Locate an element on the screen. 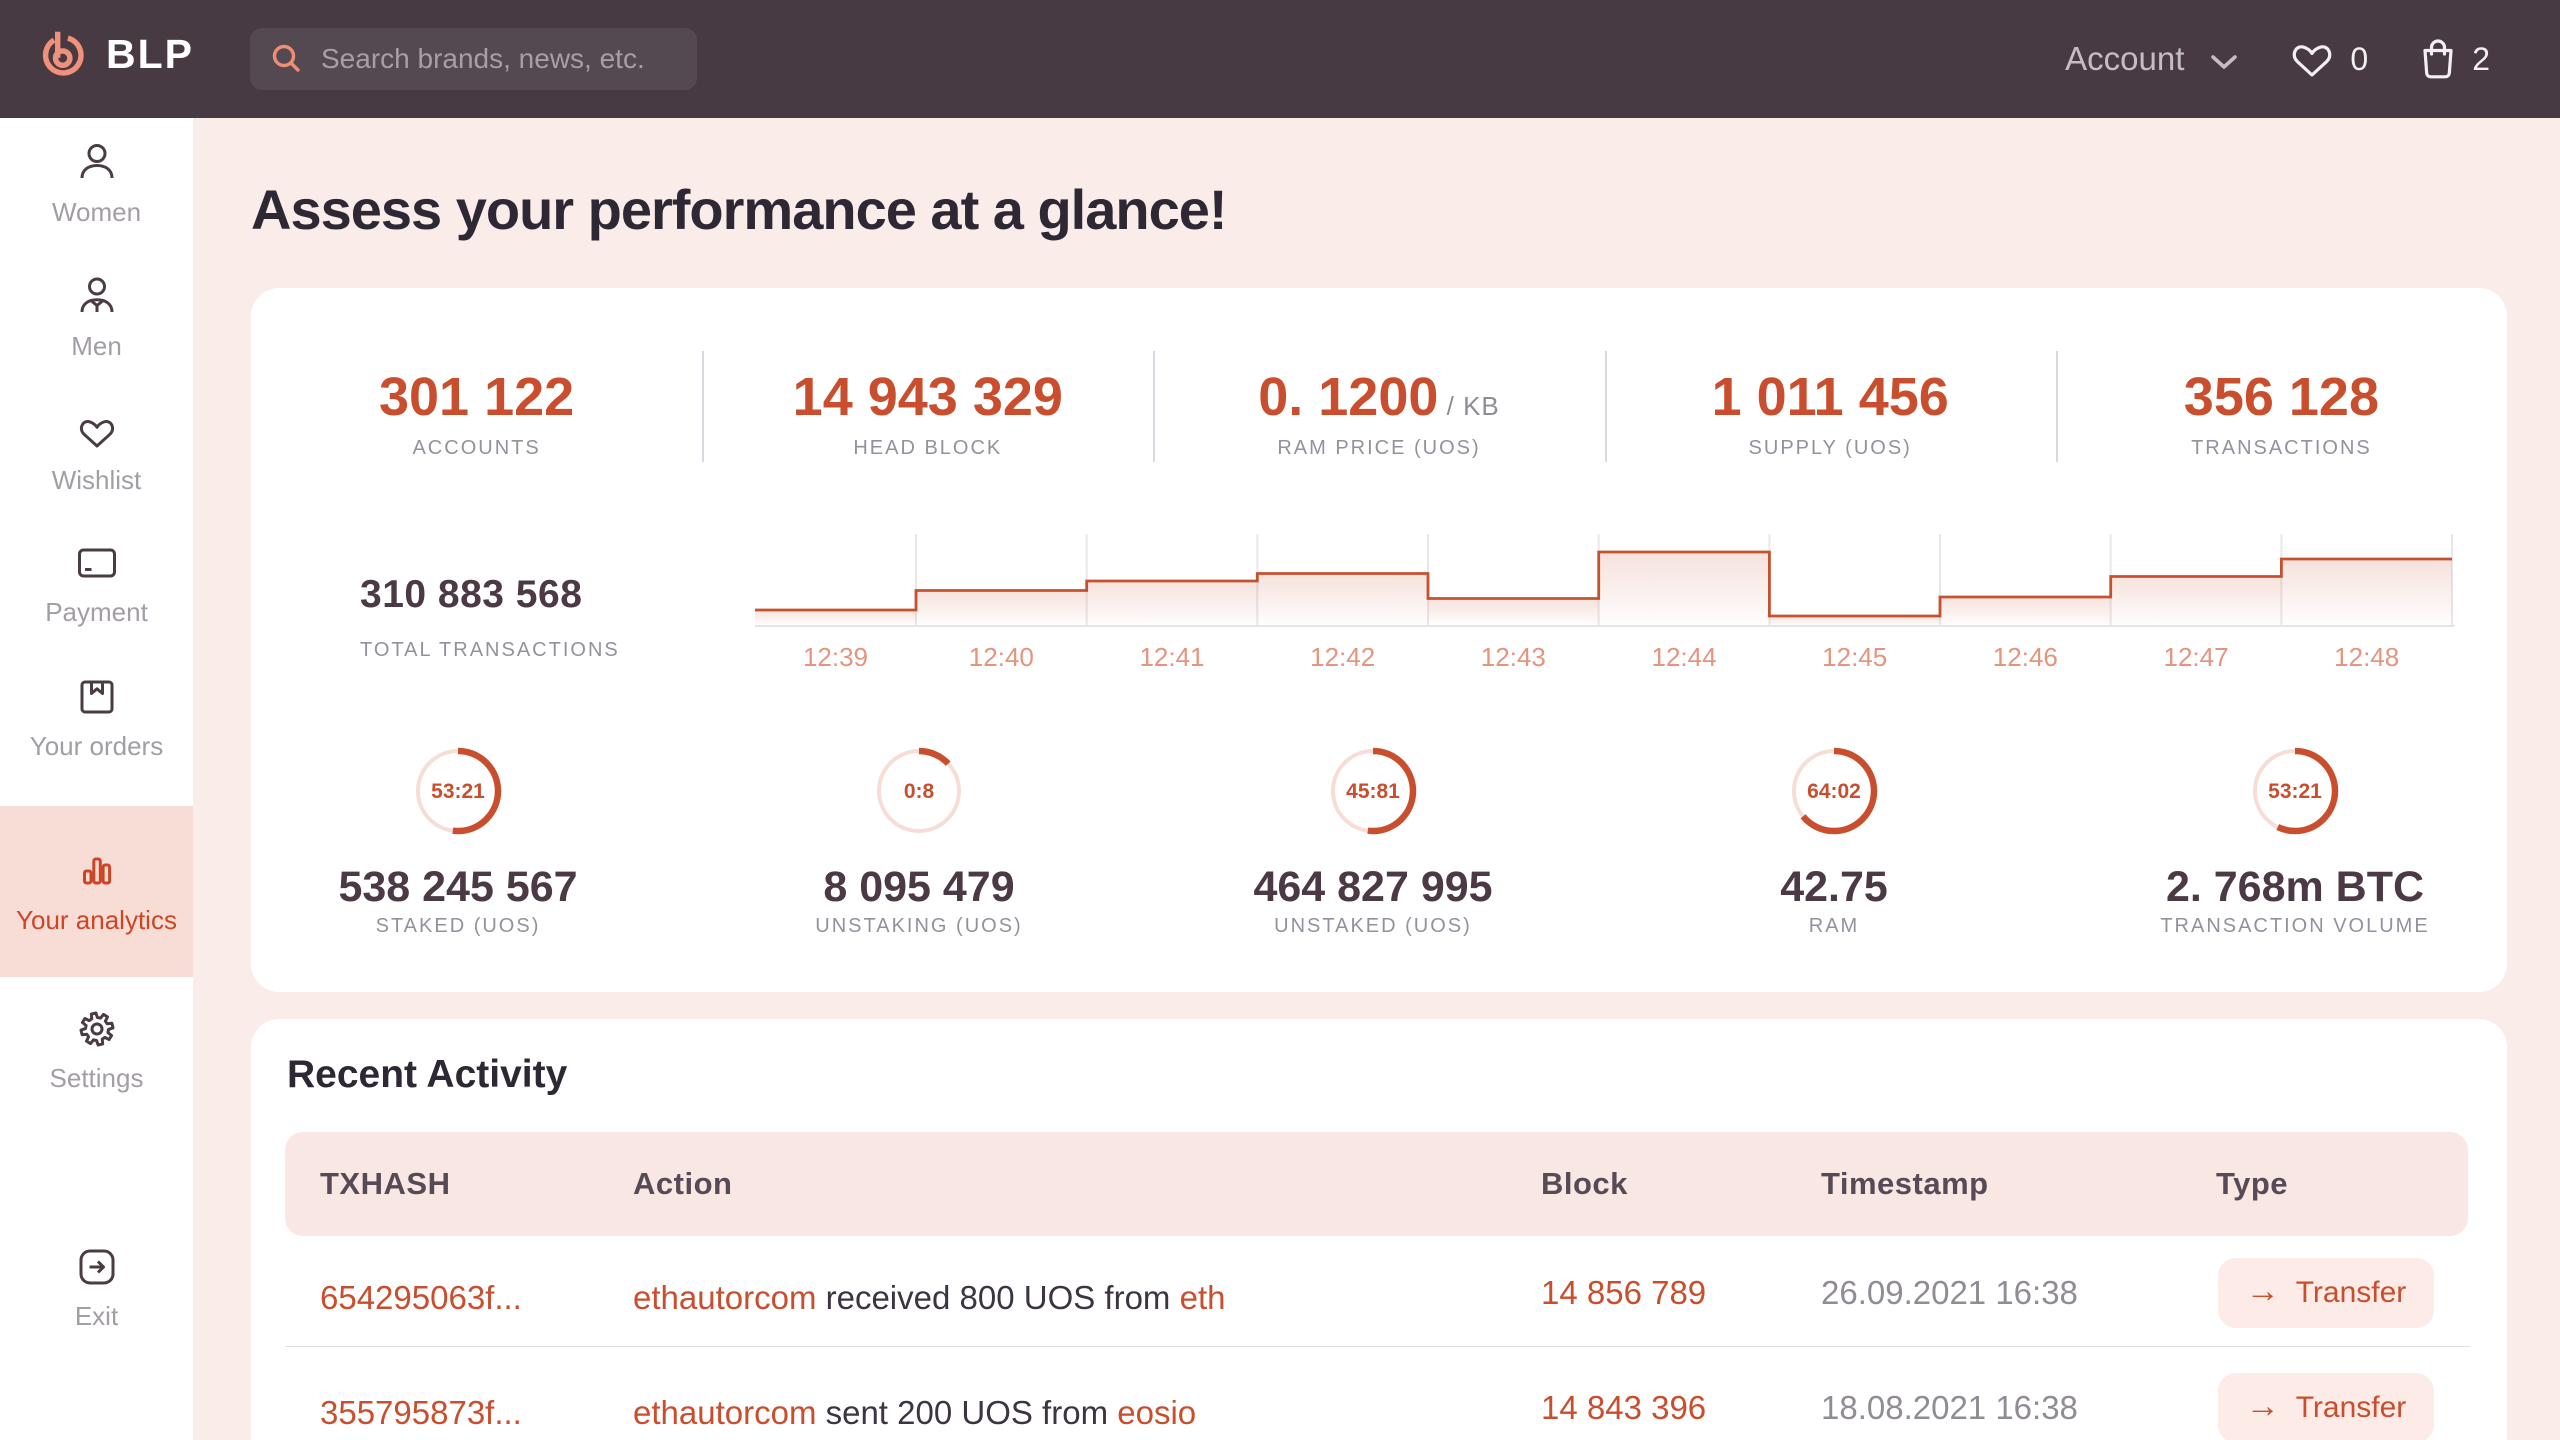 The image size is (2560, 1440). stat-supply-uos: 1 011 456 SUPPLY (UOS) is located at coordinates (1830, 381).